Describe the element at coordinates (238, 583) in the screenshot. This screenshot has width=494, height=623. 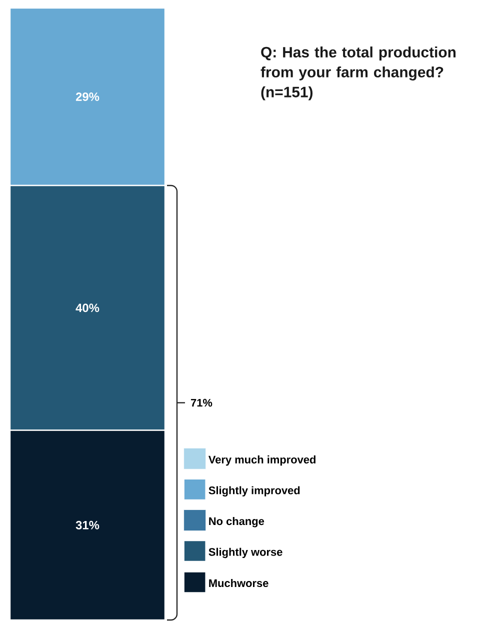
I see `legend-label: Muchworse` at that location.